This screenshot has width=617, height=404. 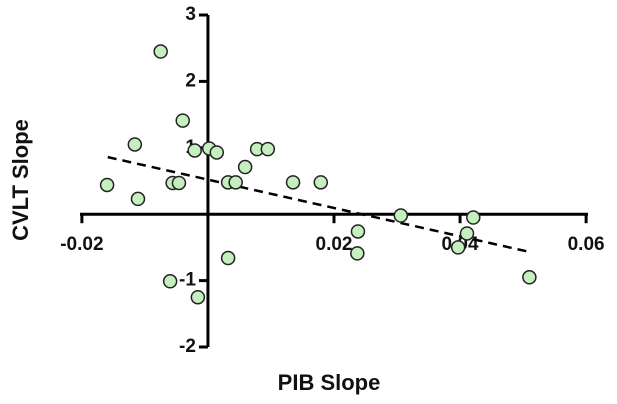 What do you see at coordinates (334, 244) in the screenshot?
I see `x-tick-label: 0.02` at bounding box center [334, 244].